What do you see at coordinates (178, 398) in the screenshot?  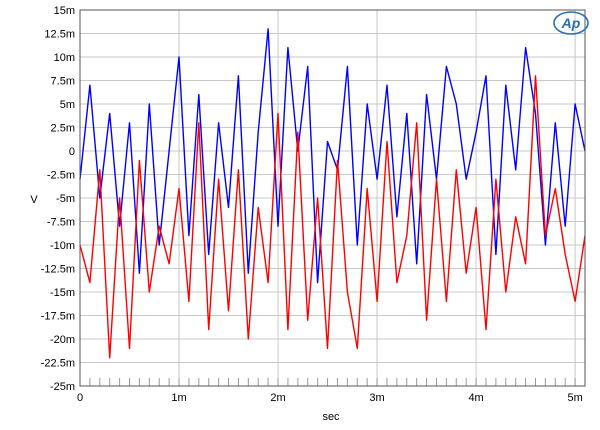 I see `x-tick-label: 1m` at bounding box center [178, 398].